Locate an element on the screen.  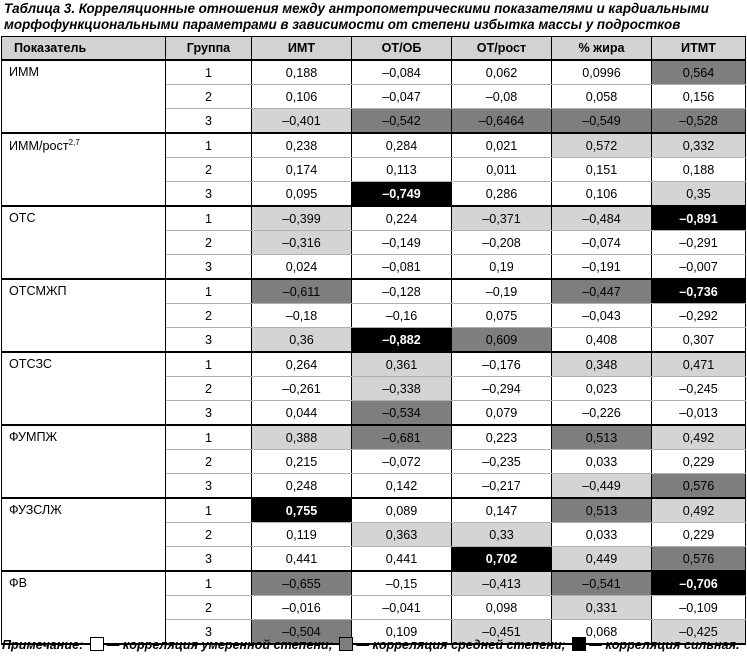
value-cell: 0,174 is located at coordinates (301, 169).